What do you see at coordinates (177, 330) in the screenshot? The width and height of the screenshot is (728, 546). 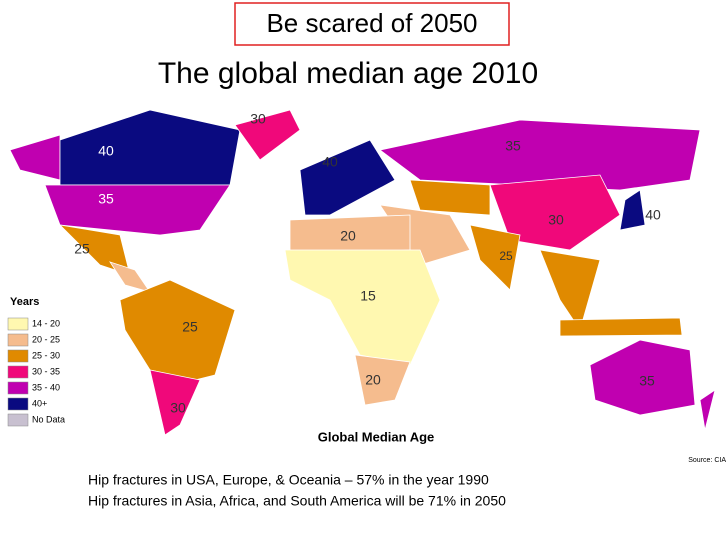 I see `south-america` at bounding box center [177, 330].